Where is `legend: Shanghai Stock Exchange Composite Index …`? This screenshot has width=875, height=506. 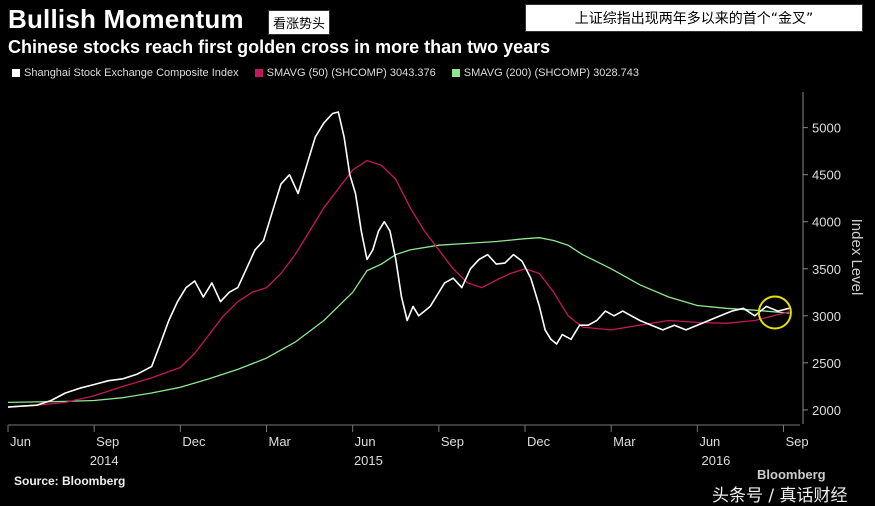
legend: Shanghai Stock Exchange Composite Index … is located at coordinates (325, 73).